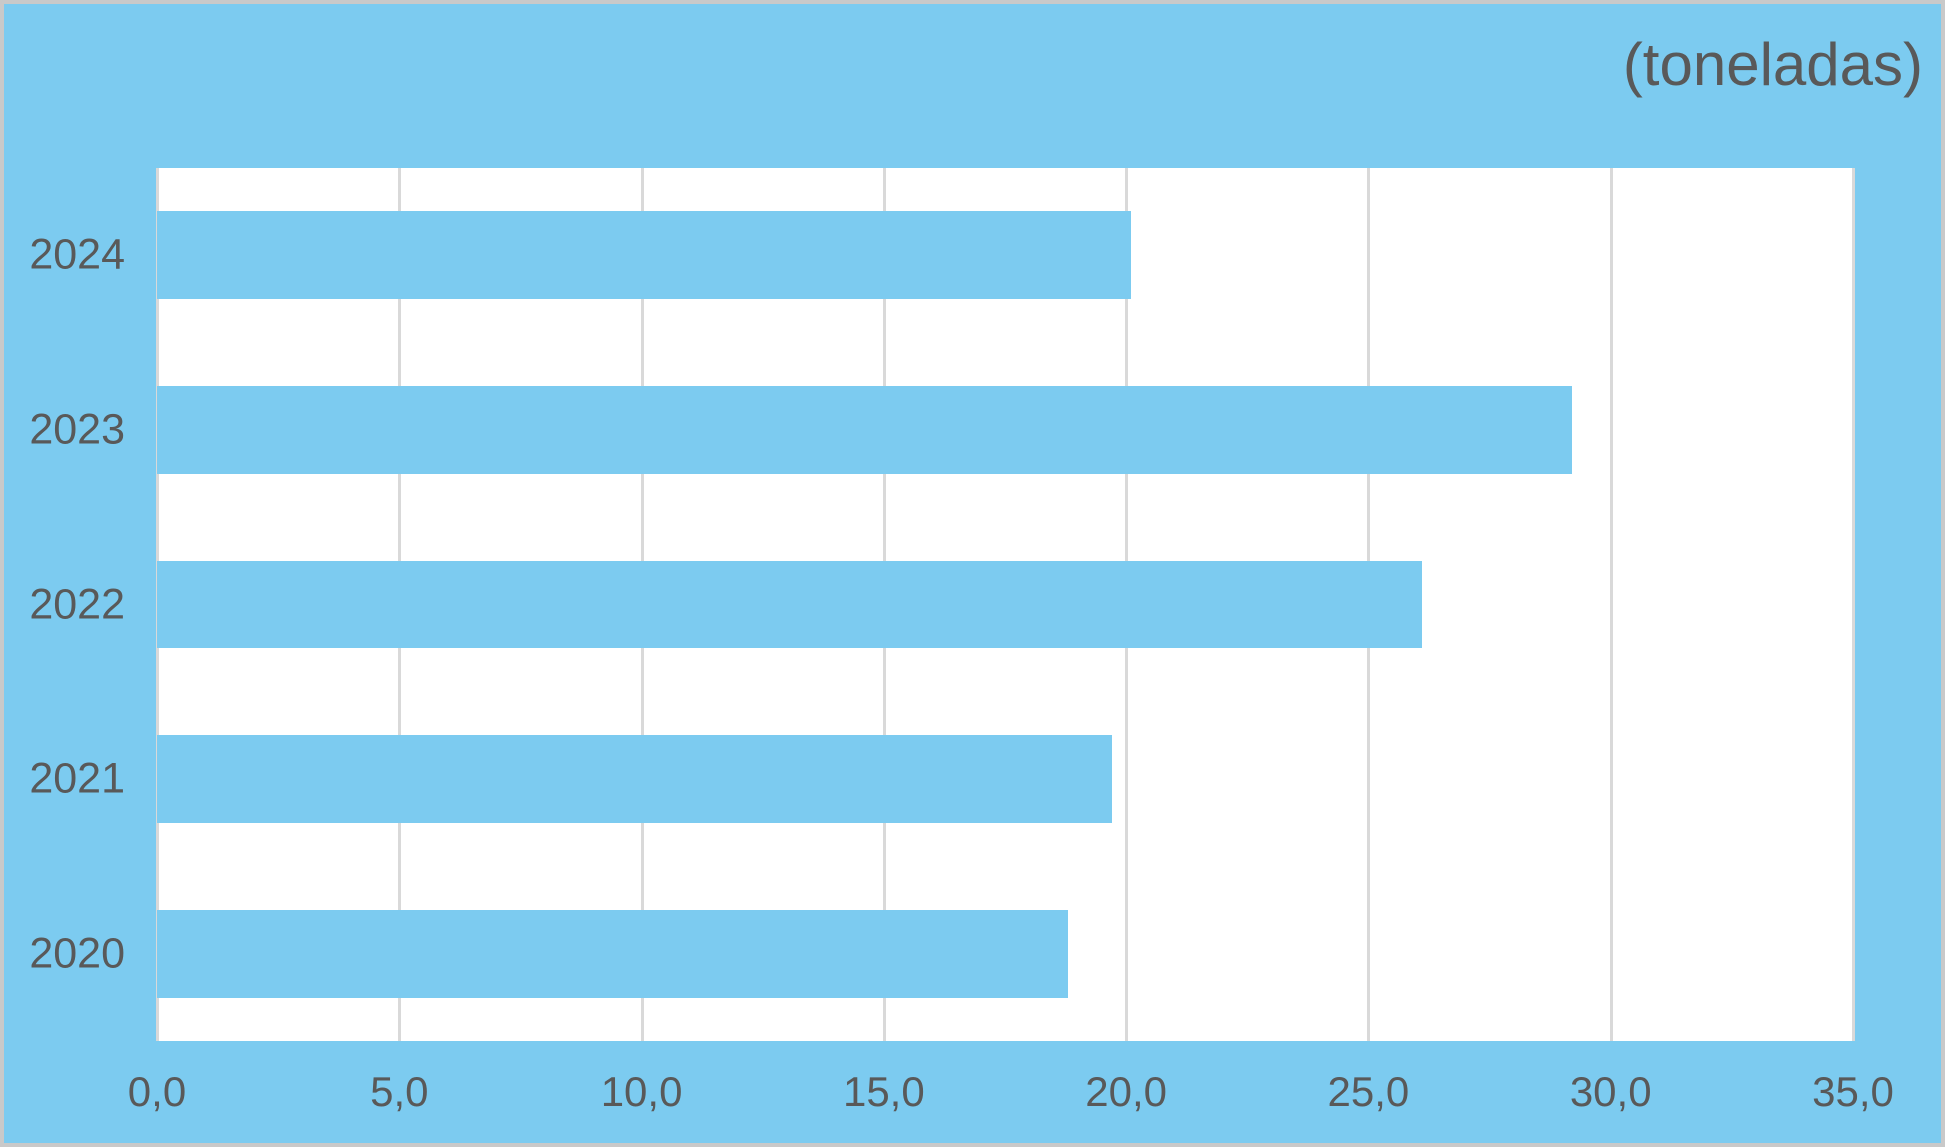 The height and width of the screenshot is (1147, 1945). What do you see at coordinates (789, 604) in the screenshot?
I see `bar-2022` at bounding box center [789, 604].